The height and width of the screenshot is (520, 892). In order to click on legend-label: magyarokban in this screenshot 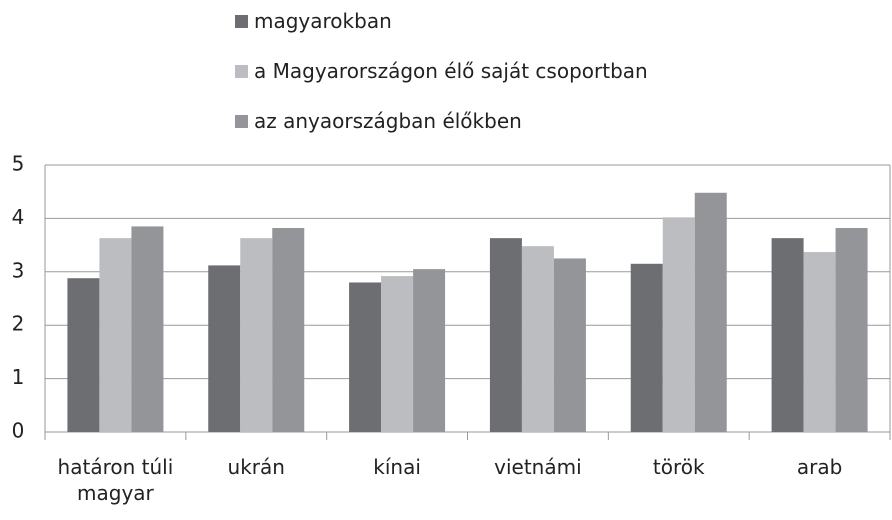, I will do `click(323, 21)`.